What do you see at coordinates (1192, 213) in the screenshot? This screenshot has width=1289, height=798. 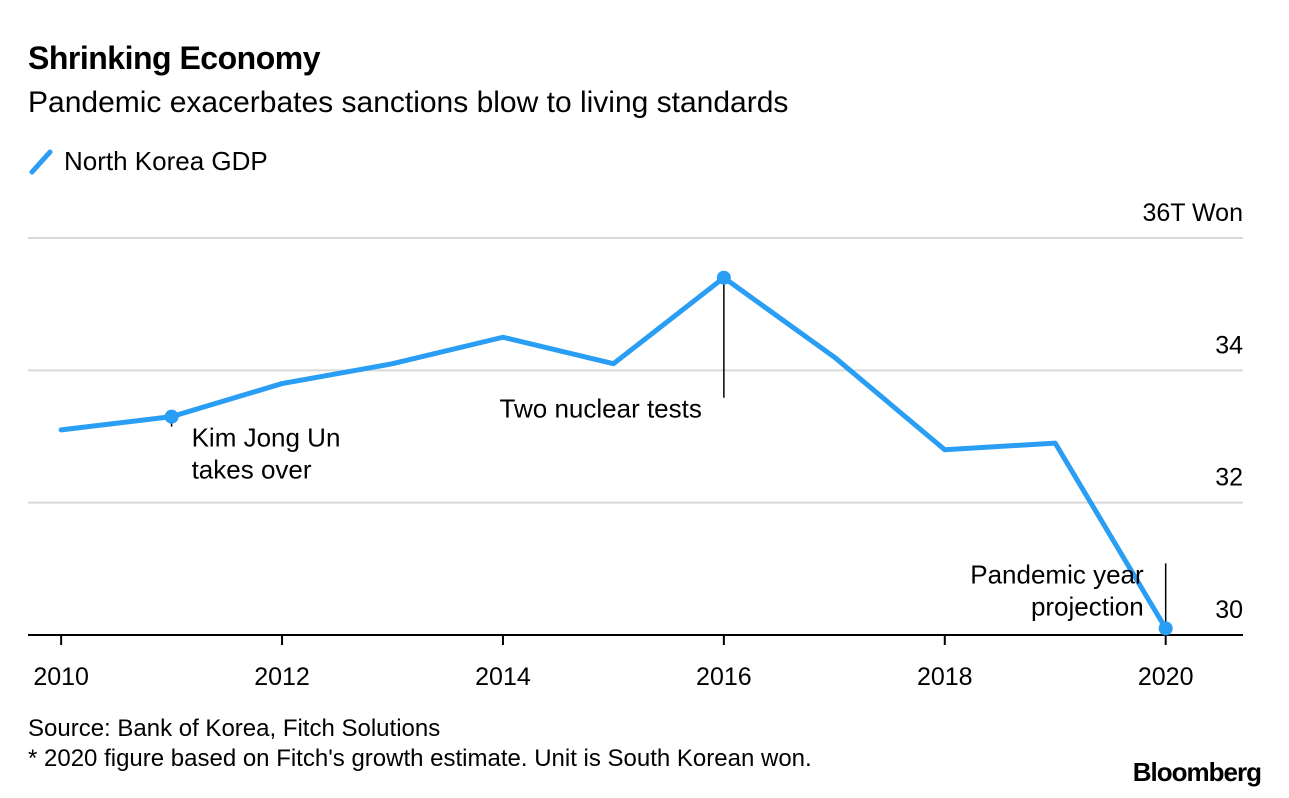 I see `y-tick-label: 36T Won` at bounding box center [1192, 213].